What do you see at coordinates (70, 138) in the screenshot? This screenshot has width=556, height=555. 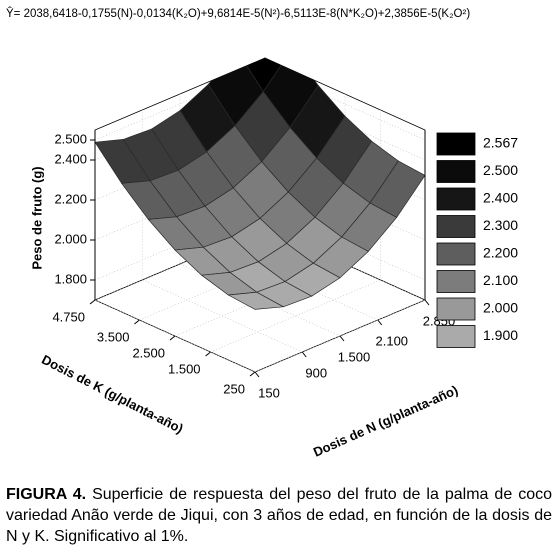 I see `z-tick-label: 2.500` at bounding box center [70, 138].